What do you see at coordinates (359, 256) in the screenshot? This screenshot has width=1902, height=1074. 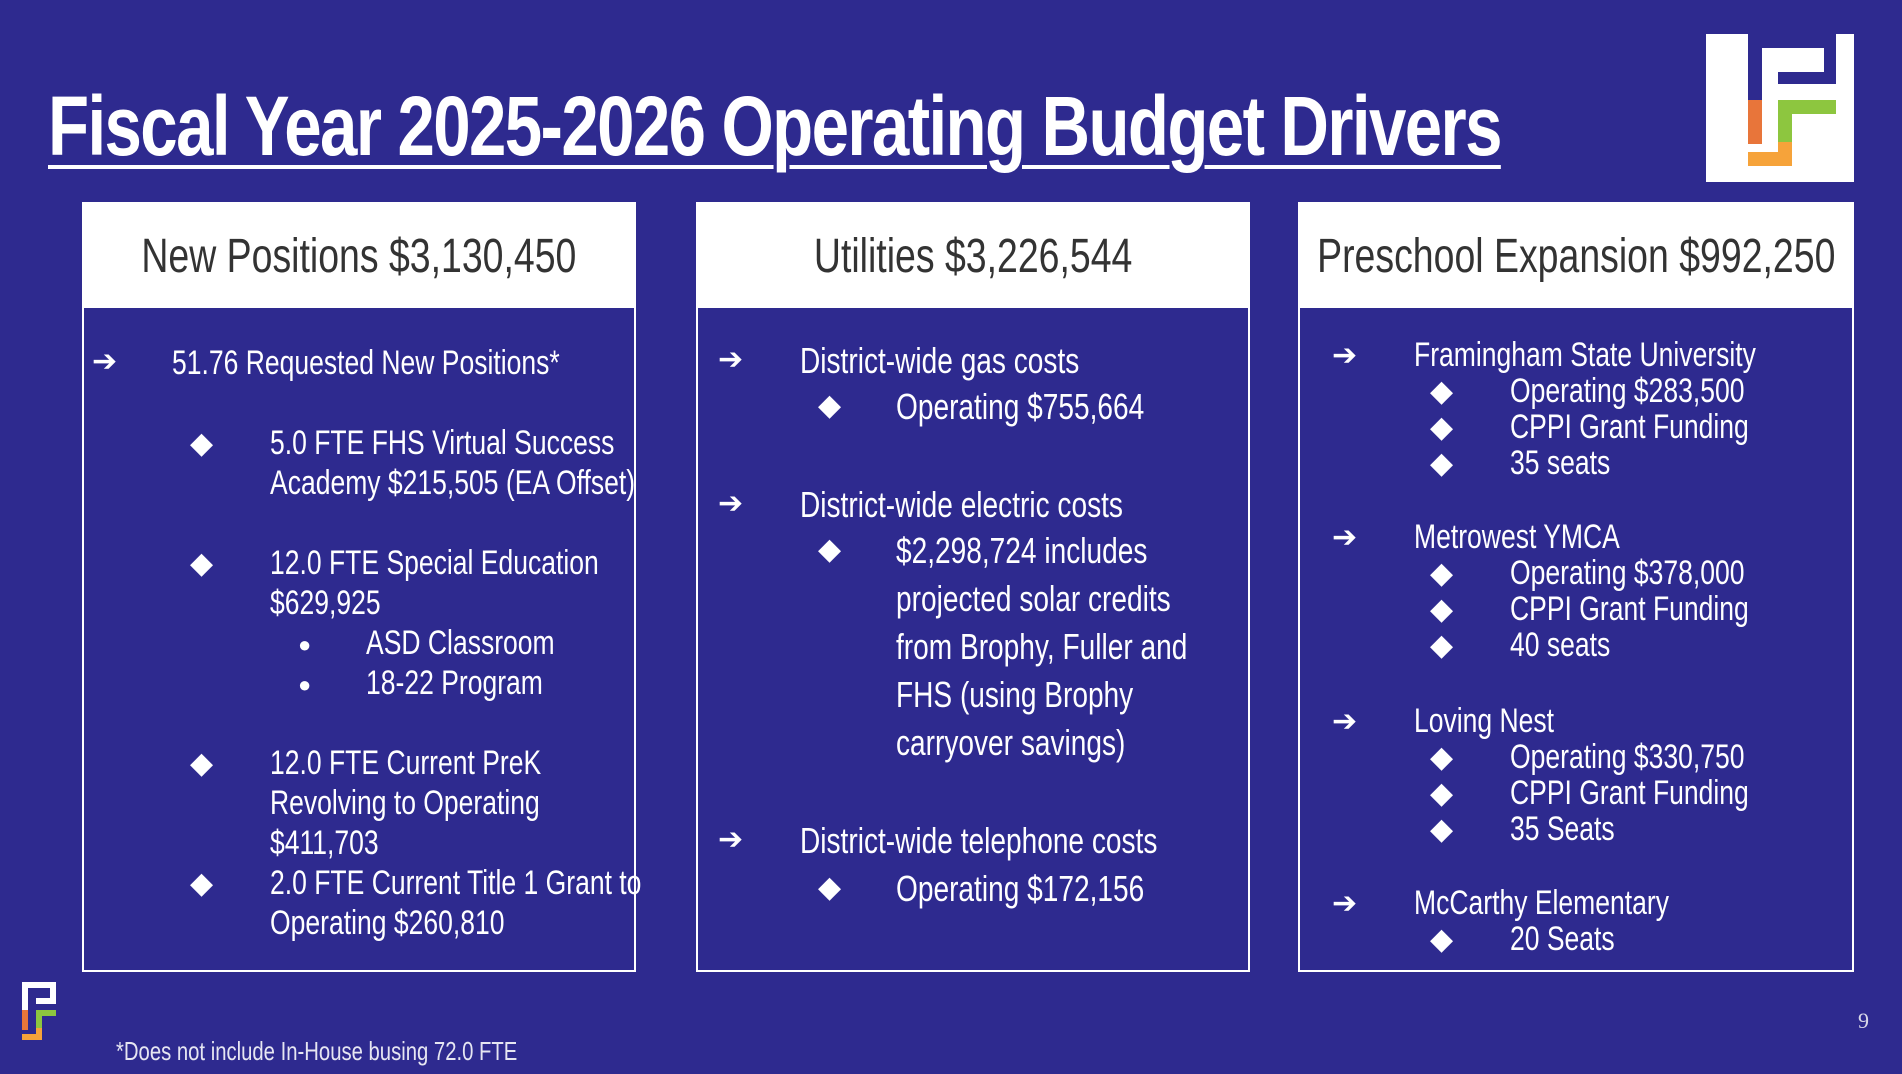 I see `panel-heading: New Positions $3,130,450` at bounding box center [359, 256].